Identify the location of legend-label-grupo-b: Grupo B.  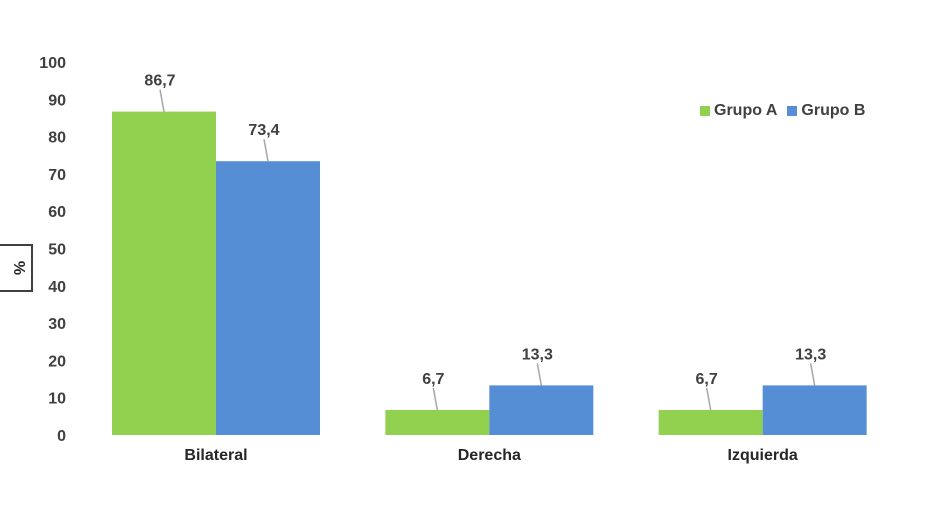
(833, 110).